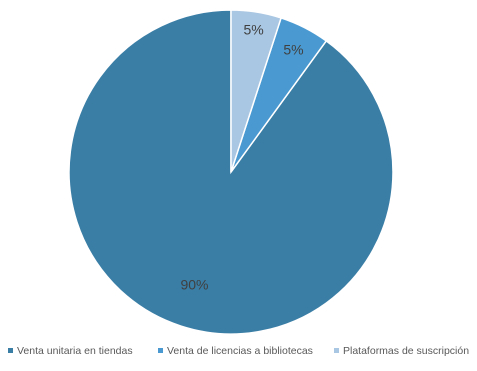  I want to click on data-label-1: 90%, so click(194, 284).